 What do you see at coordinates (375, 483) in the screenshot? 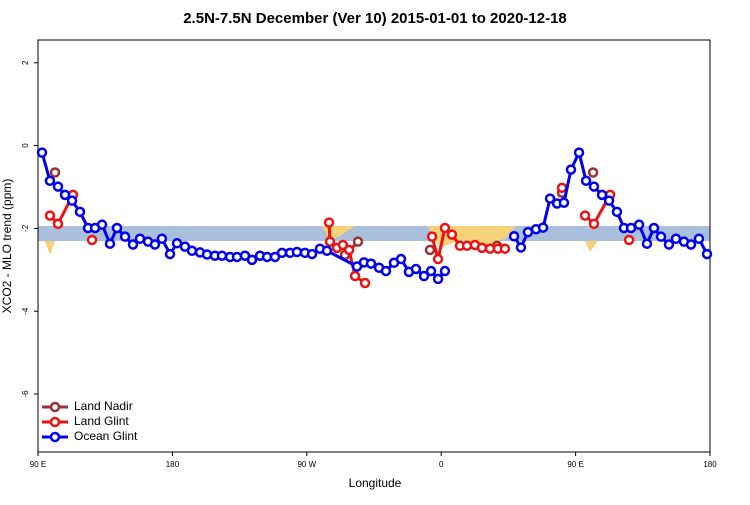
I see `x-axis-label: Longitude` at bounding box center [375, 483].